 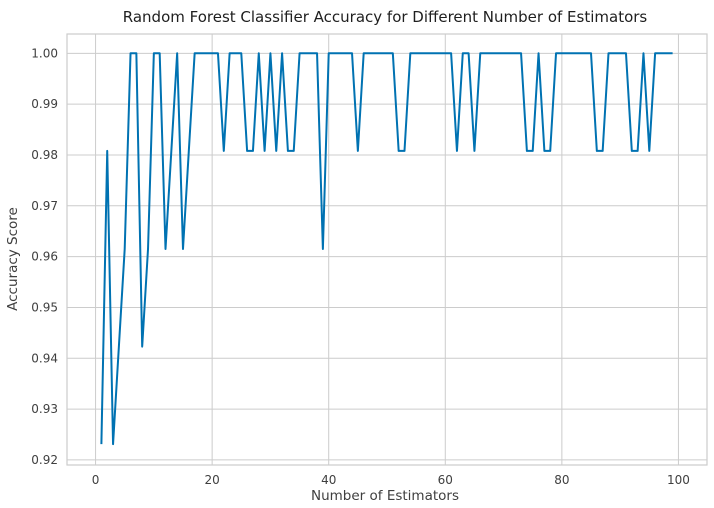 What do you see at coordinates (44, 53) in the screenshot?
I see `y-tick-label: 1.00` at bounding box center [44, 53].